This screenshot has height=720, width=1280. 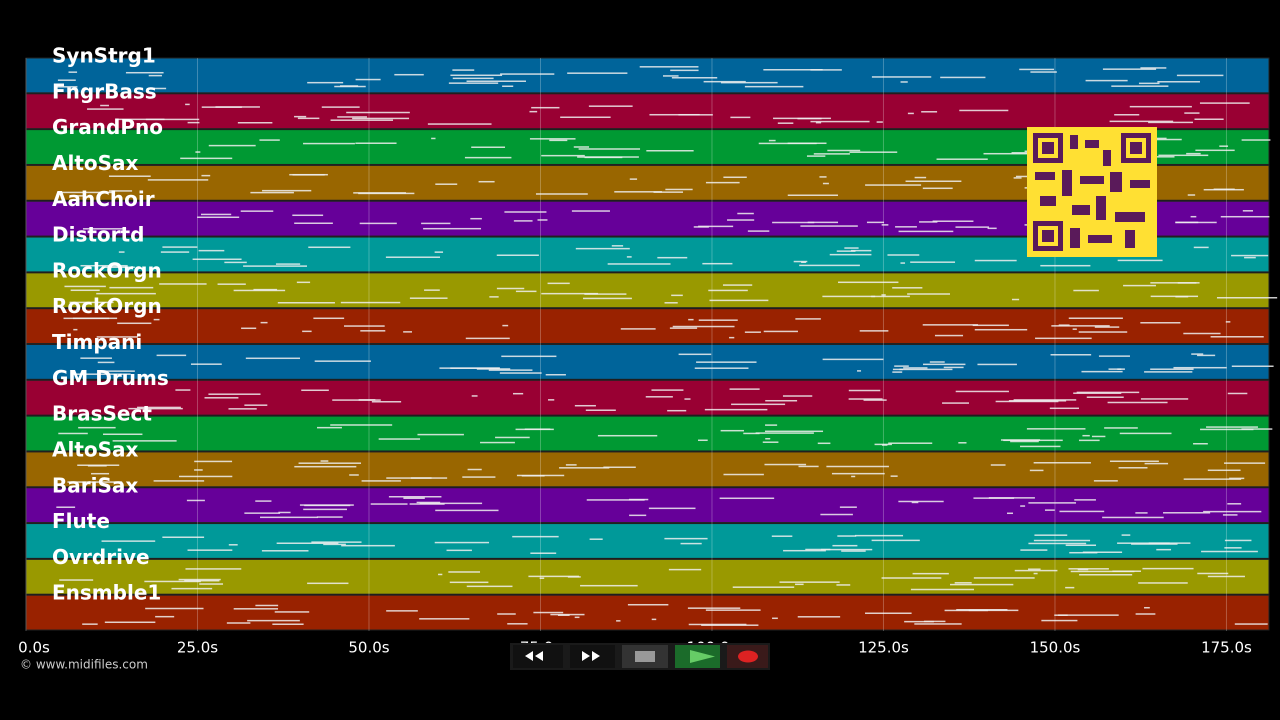 I want to click on record-button, so click(x=747, y=656).